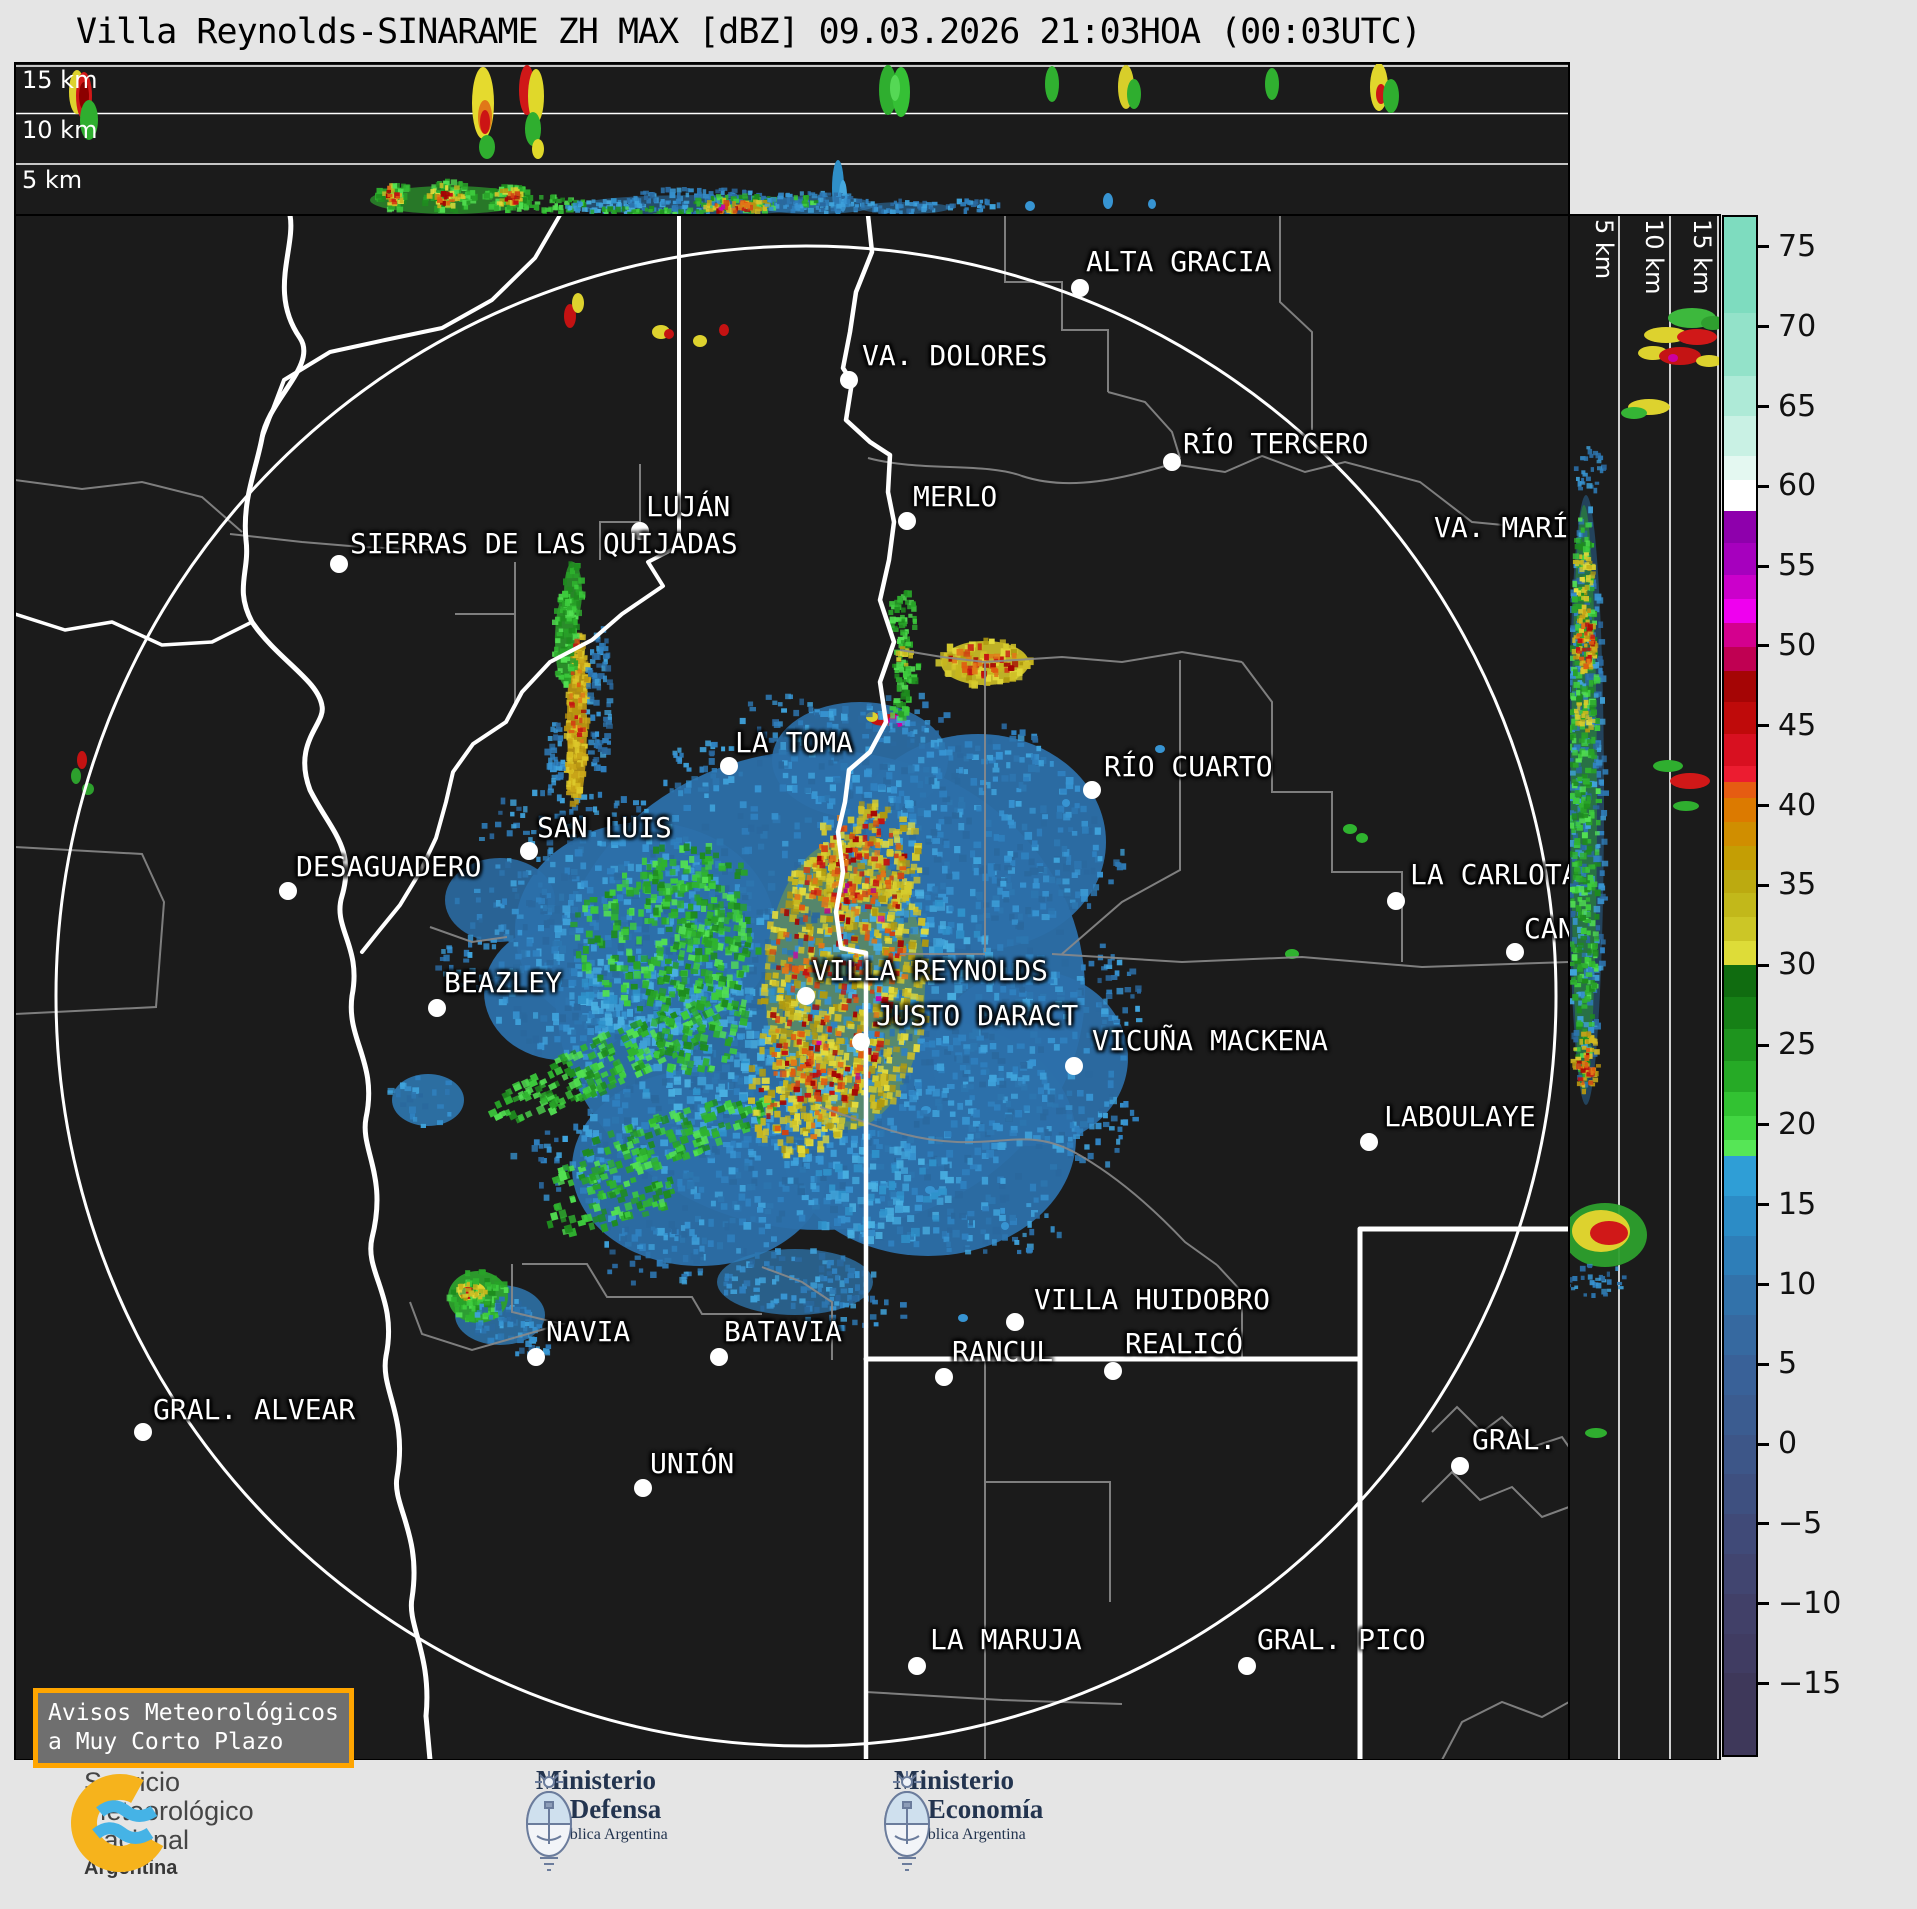 Image resolution: width=1917 pixels, height=1909 pixels. Describe the element at coordinates (166, 1742) in the screenshot. I see `warning-line-2: a Muy Corto Plazo` at that location.